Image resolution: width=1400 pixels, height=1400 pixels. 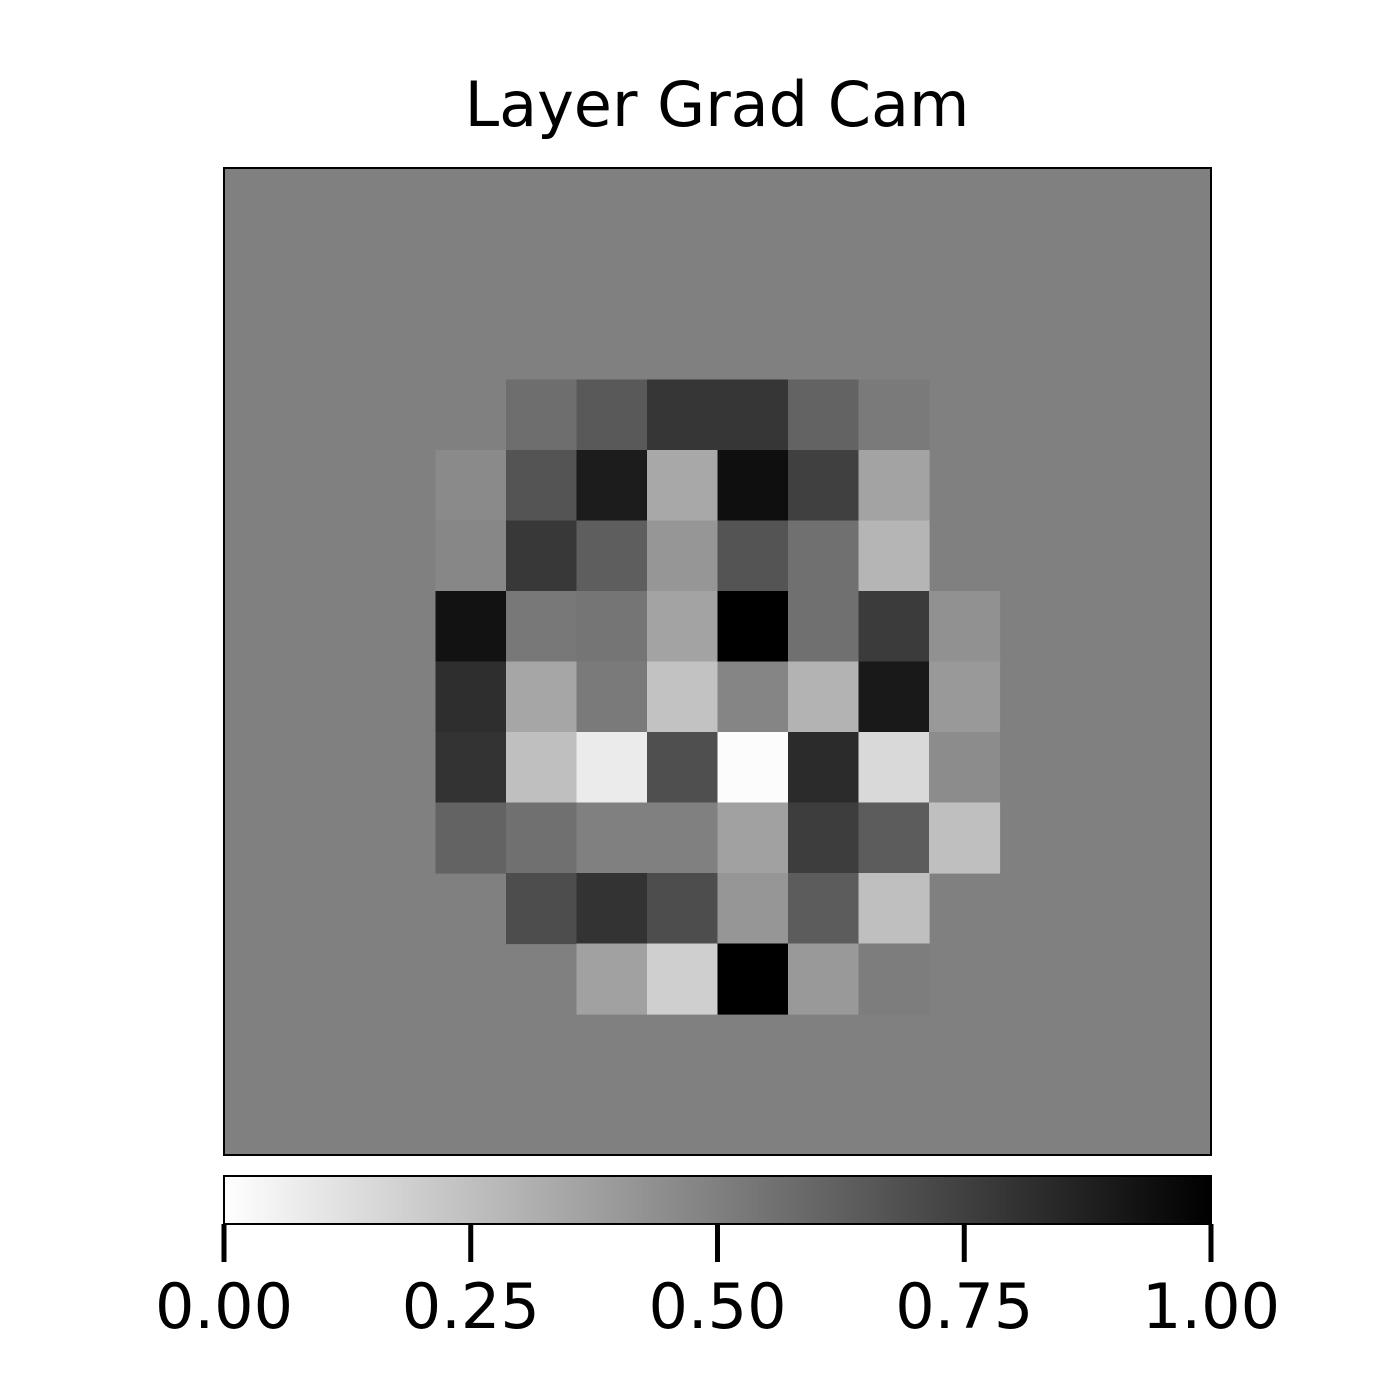 What do you see at coordinates (717, 1306) in the screenshot?
I see `colorbar-tick-label: 0.50` at bounding box center [717, 1306].